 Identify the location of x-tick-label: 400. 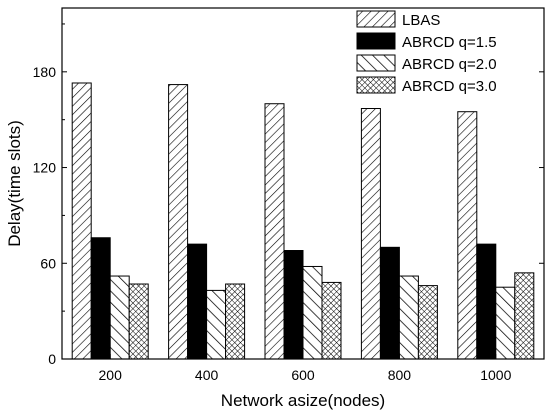
(207, 375).